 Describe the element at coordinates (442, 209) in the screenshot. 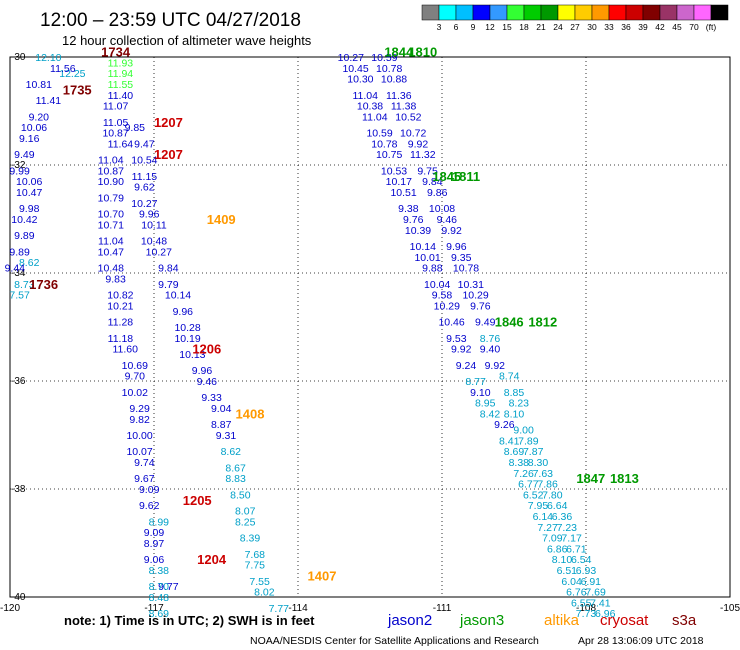

I see `swh-value: 10.08` at that location.